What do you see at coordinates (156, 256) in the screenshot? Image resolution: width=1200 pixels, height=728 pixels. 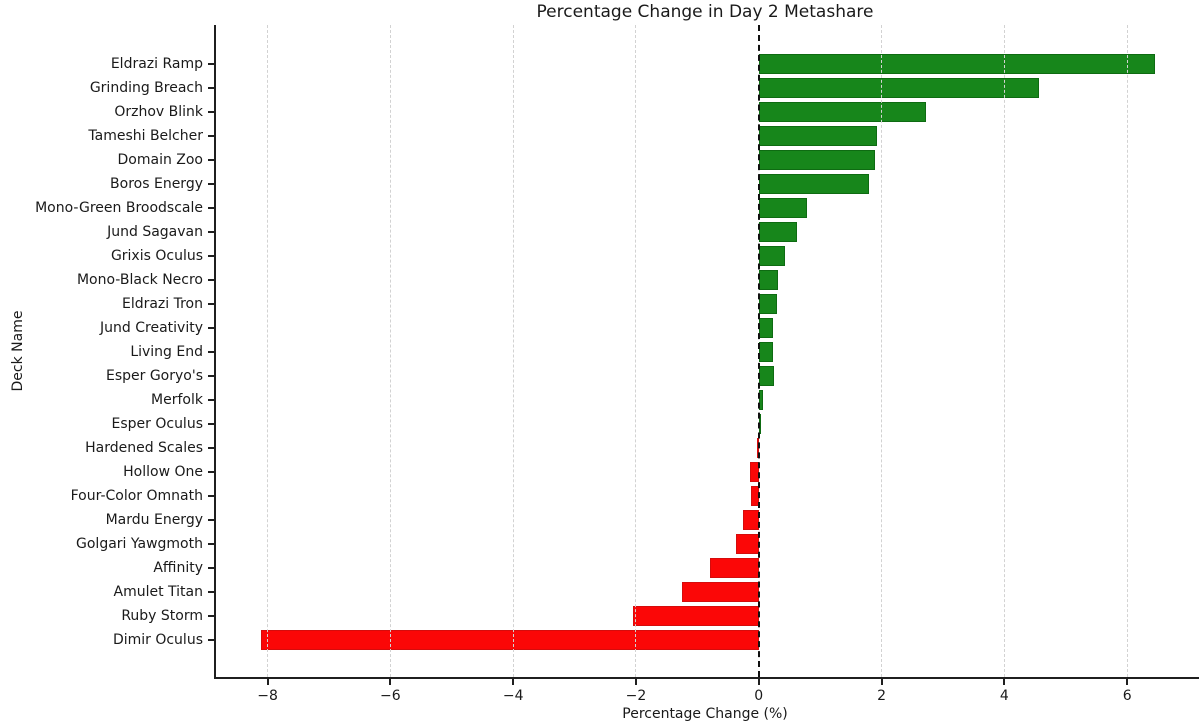 I see `y-tick-label: Grixis Oculus` at bounding box center [156, 256].